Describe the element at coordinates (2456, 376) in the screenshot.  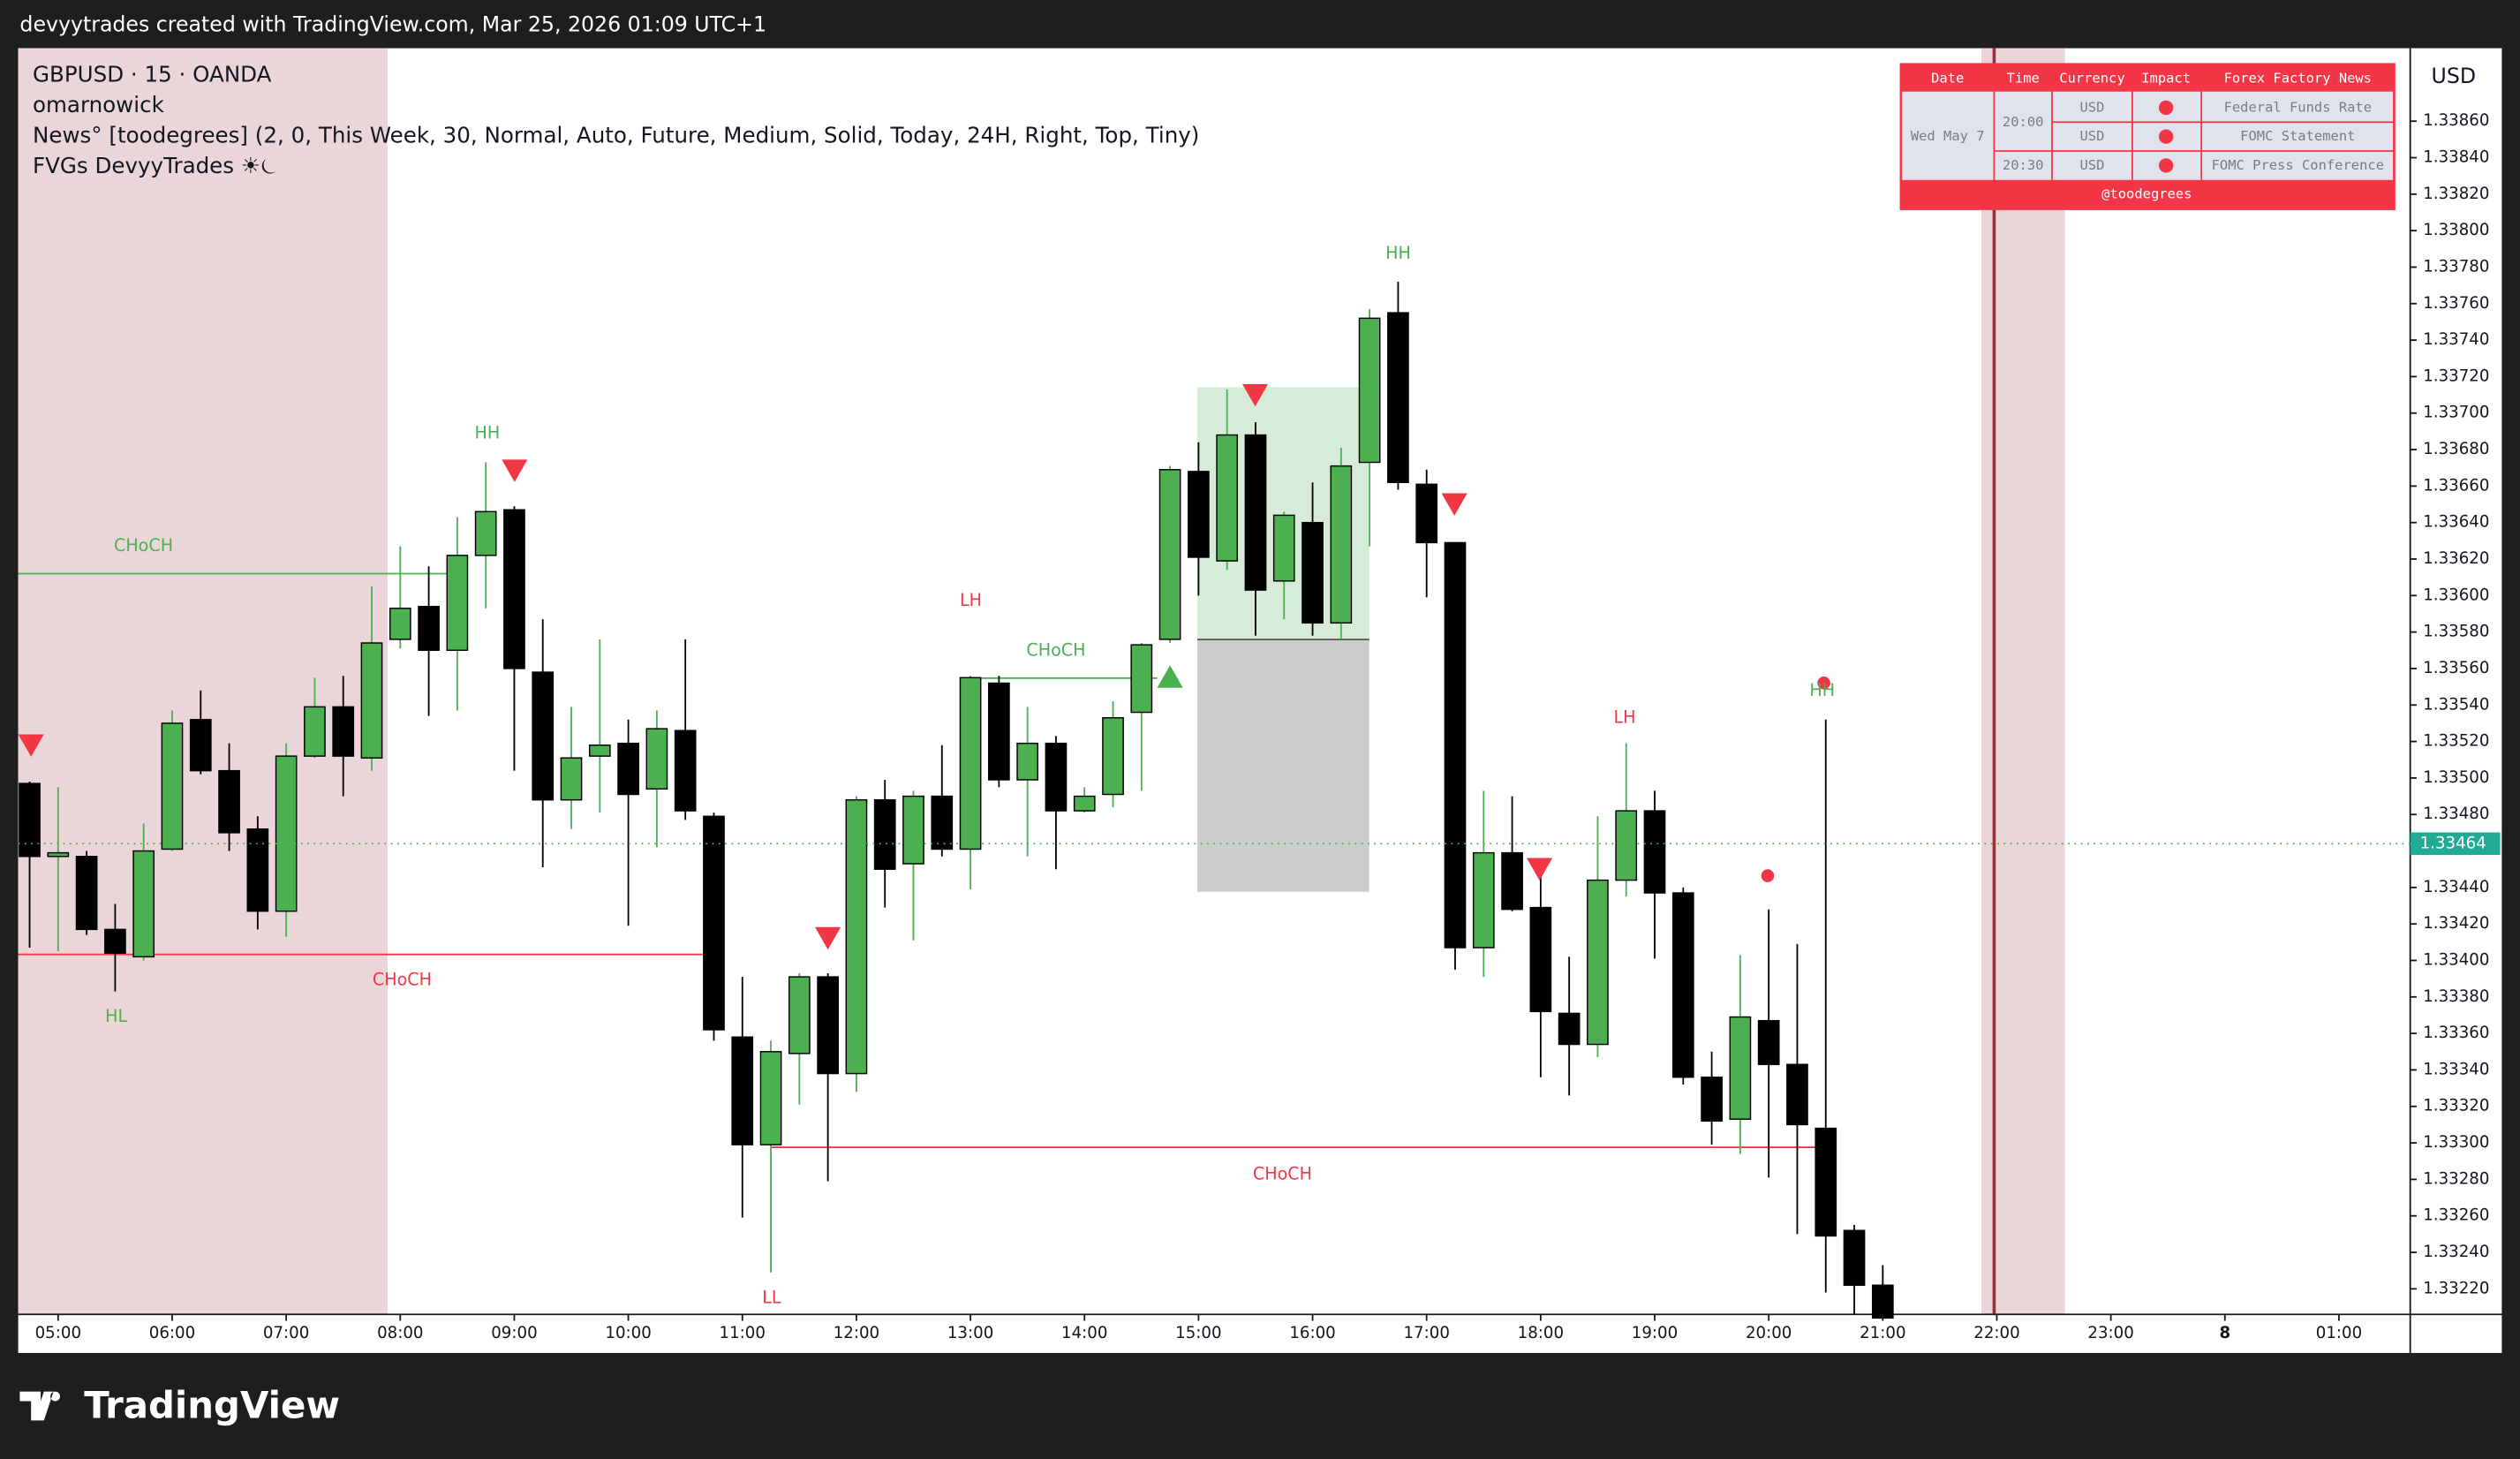
I see `y-tick-label: 1.33720` at that location.